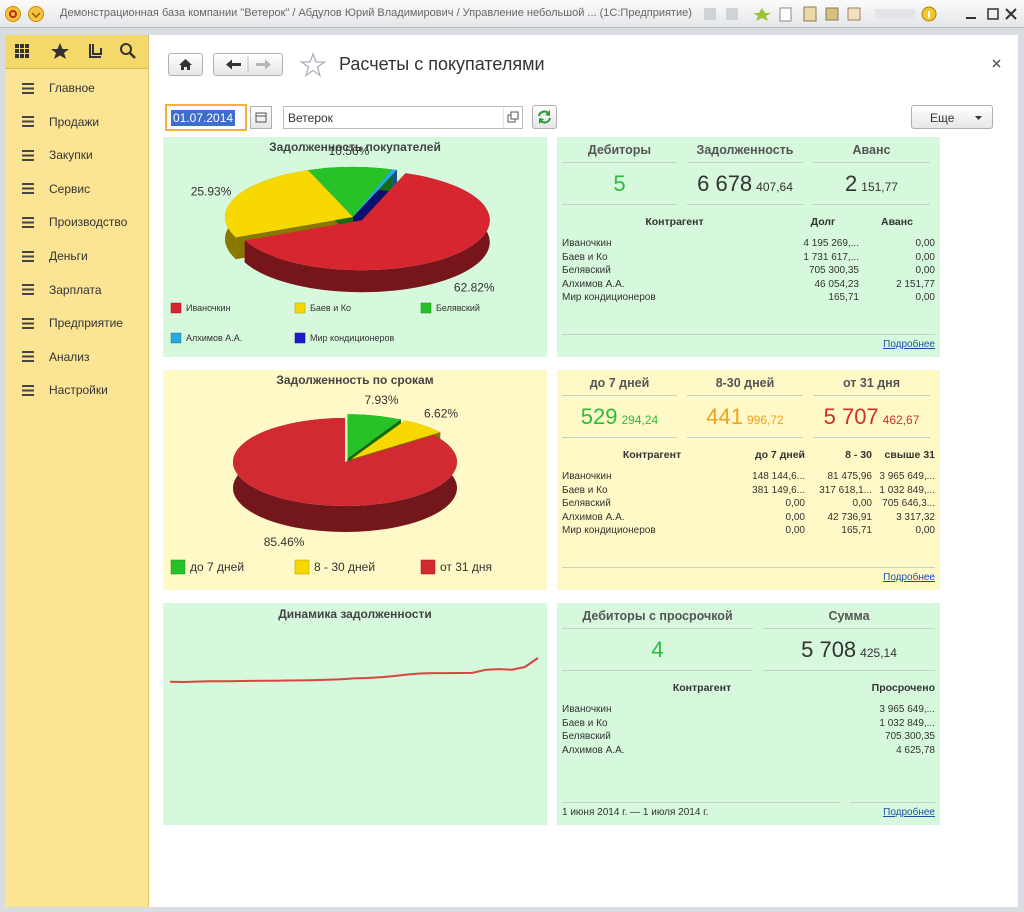 The height and width of the screenshot is (912, 1024). Describe the element at coordinates (68, 256) in the screenshot. I see `menu-label: Деньги` at that location.